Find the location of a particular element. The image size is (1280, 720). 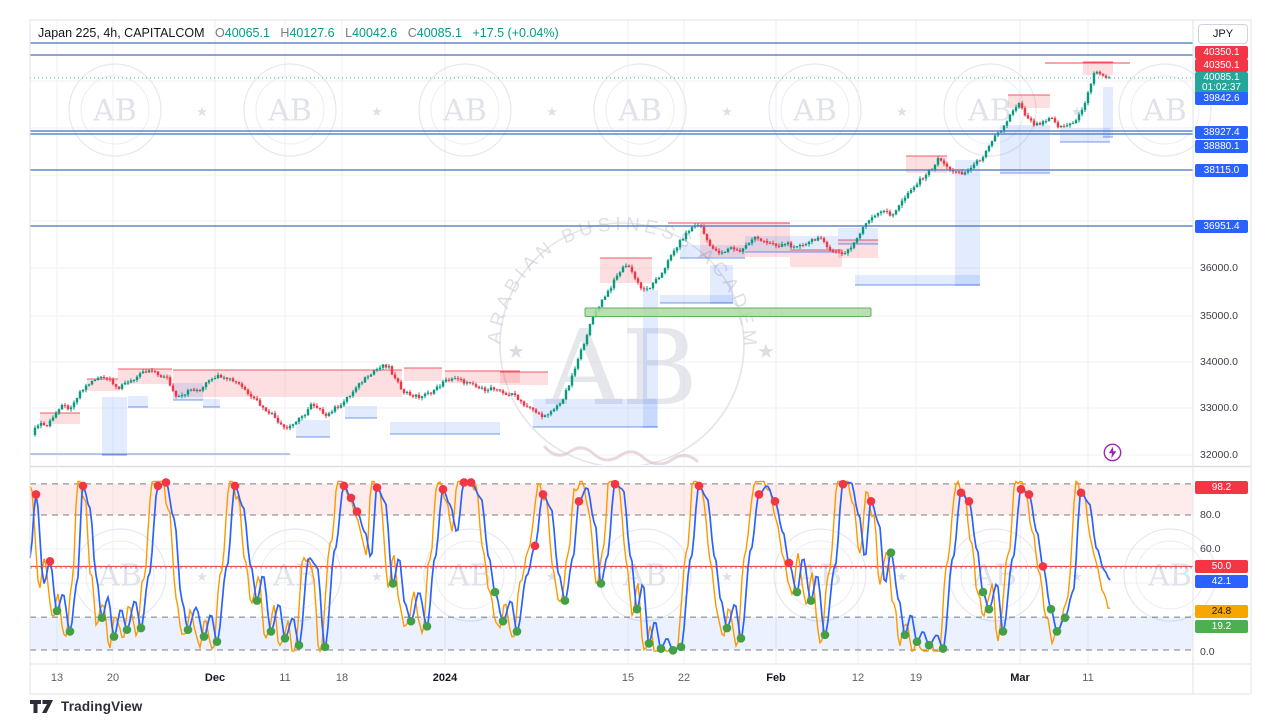

price-axis-tick: 35000.0 is located at coordinates (1219, 316).